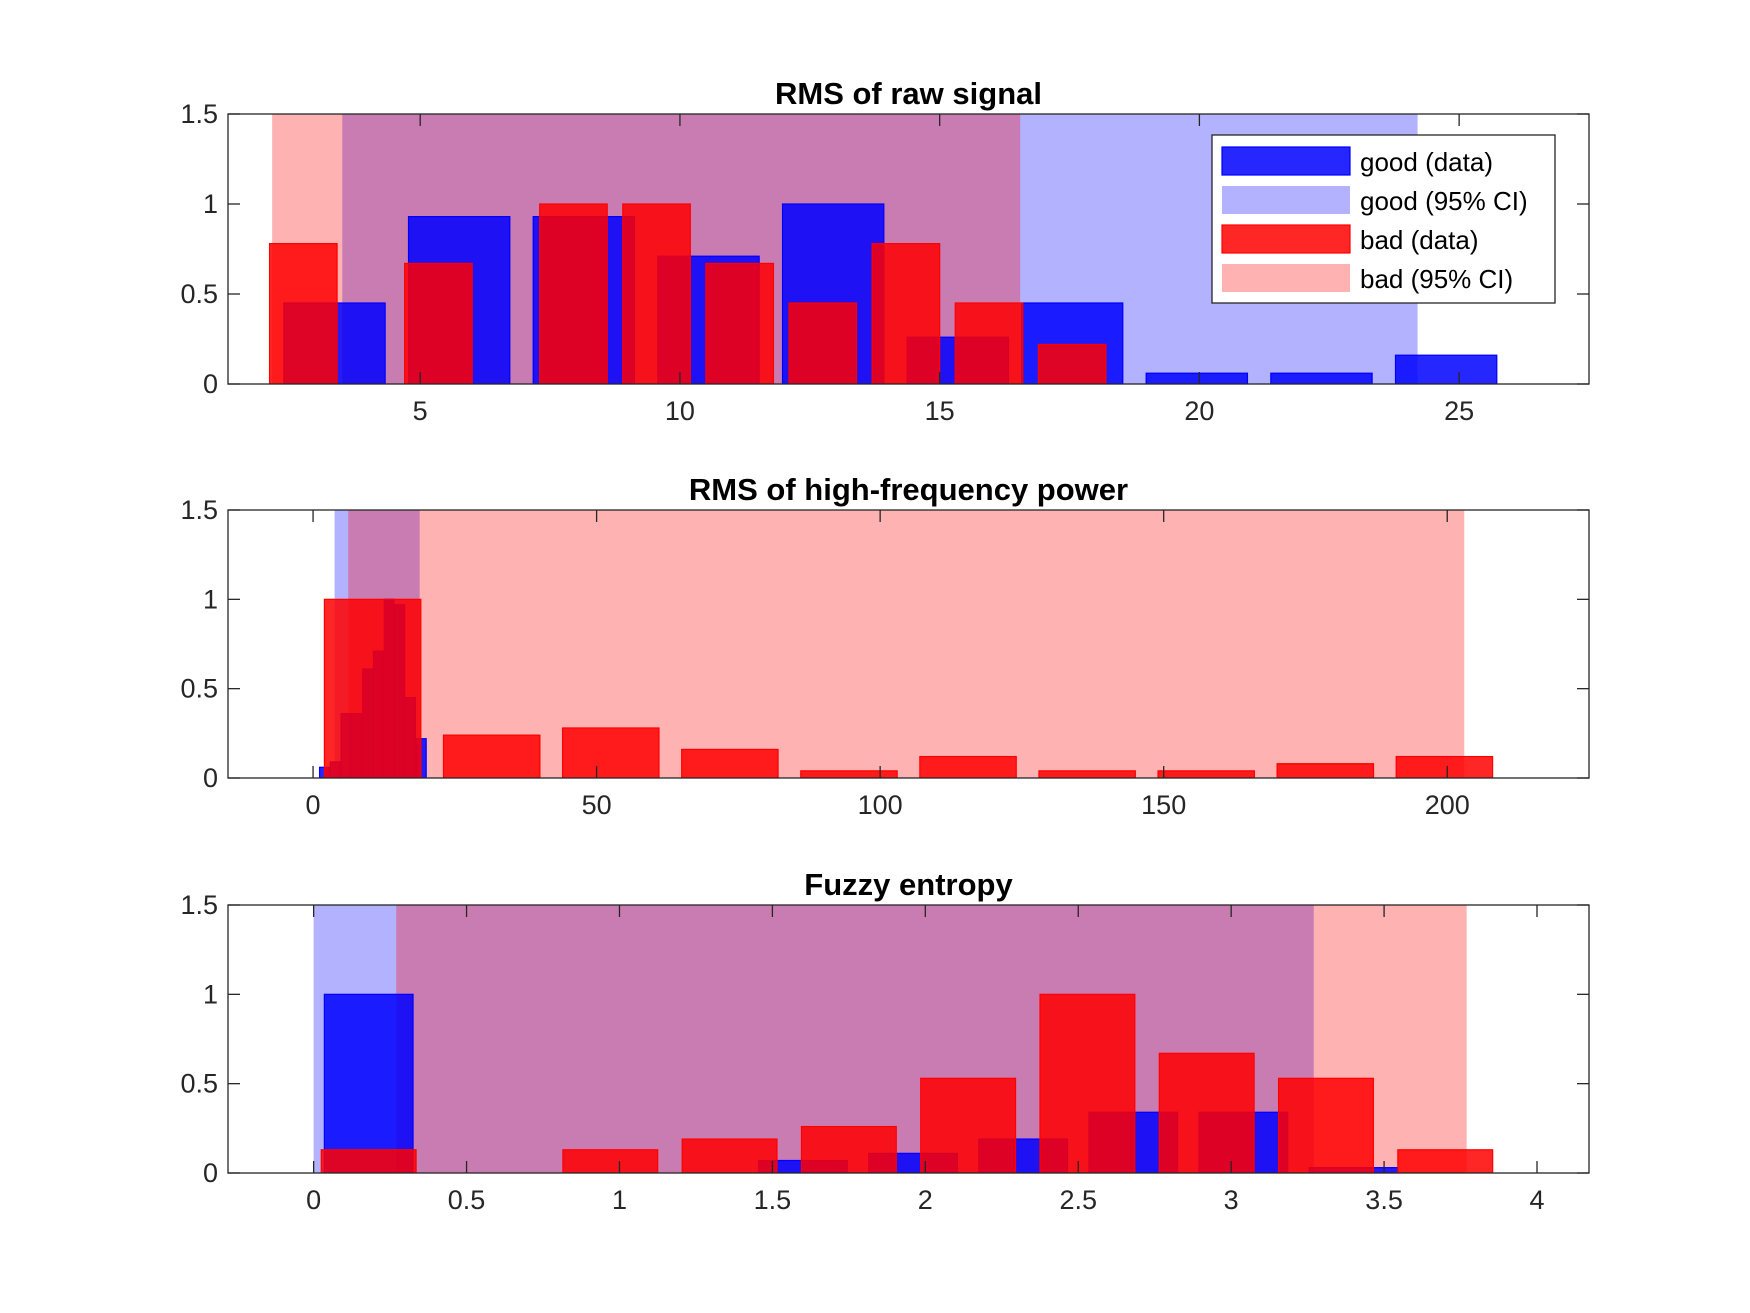 The height and width of the screenshot is (1313, 1750). I want to click on legend-label: good (95% CI), so click(1444, 201).